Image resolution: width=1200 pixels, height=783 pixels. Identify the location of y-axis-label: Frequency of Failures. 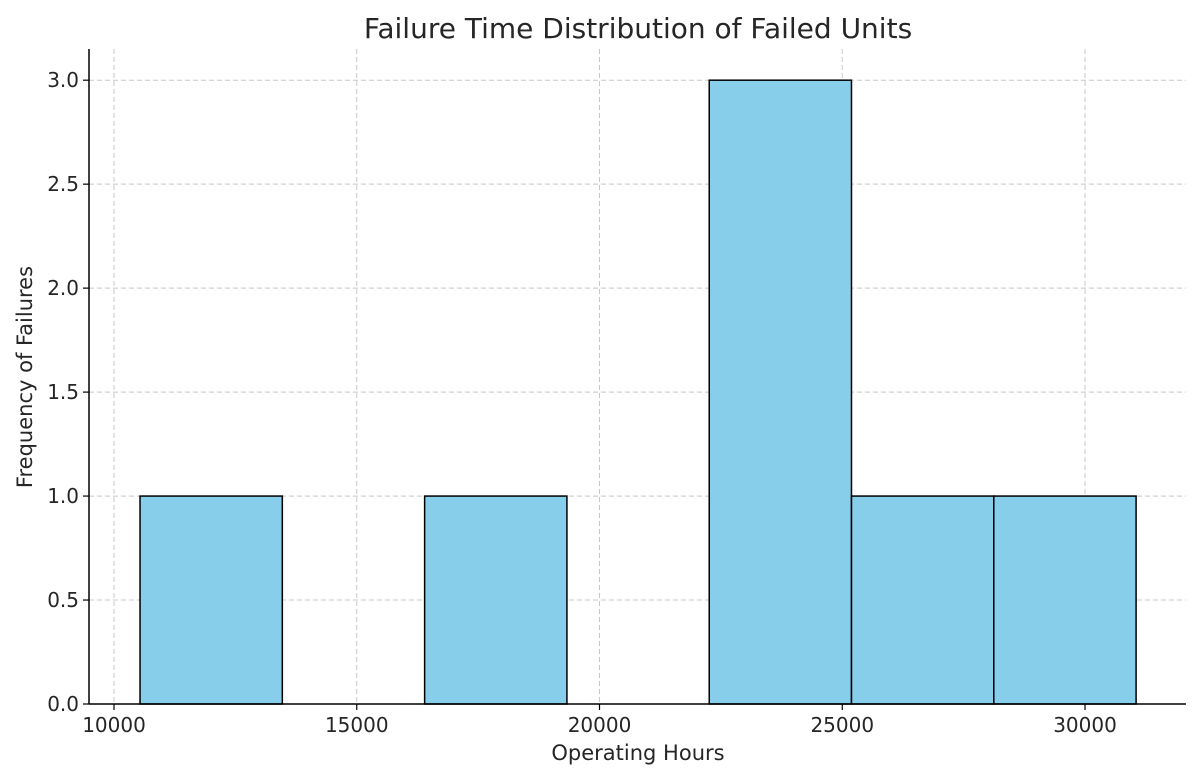
(25, 377).